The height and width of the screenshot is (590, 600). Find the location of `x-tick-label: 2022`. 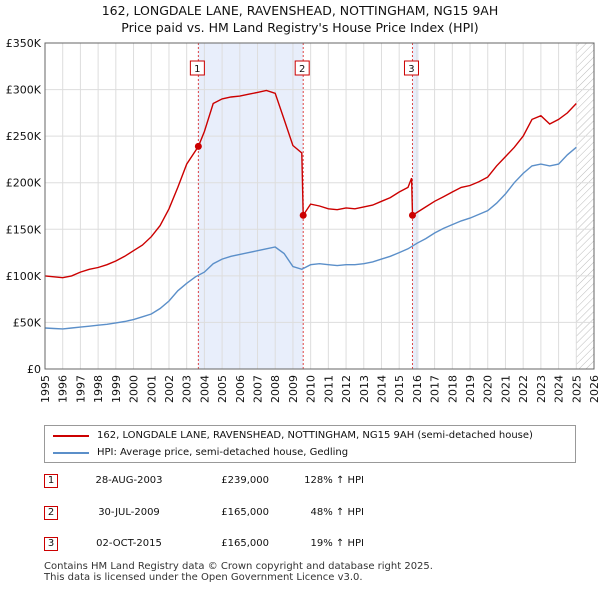

x-tick-label: 2022 is located at coordinates (523, 389).